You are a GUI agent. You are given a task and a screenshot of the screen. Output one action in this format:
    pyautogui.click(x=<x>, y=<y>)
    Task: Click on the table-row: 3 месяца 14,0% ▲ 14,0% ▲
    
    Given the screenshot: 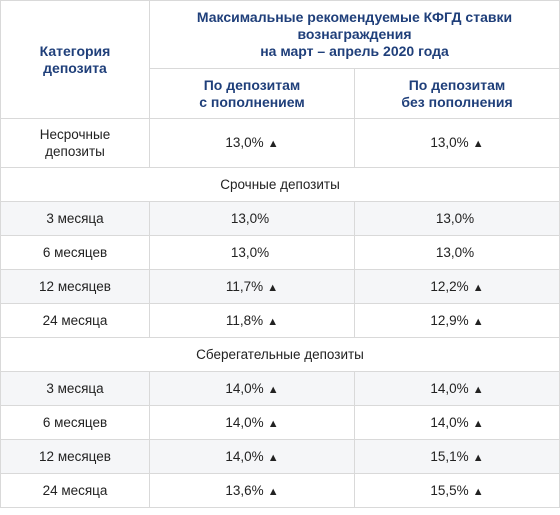 What is the action you would take?
    pyautogui.click(x=280, y=388)
    